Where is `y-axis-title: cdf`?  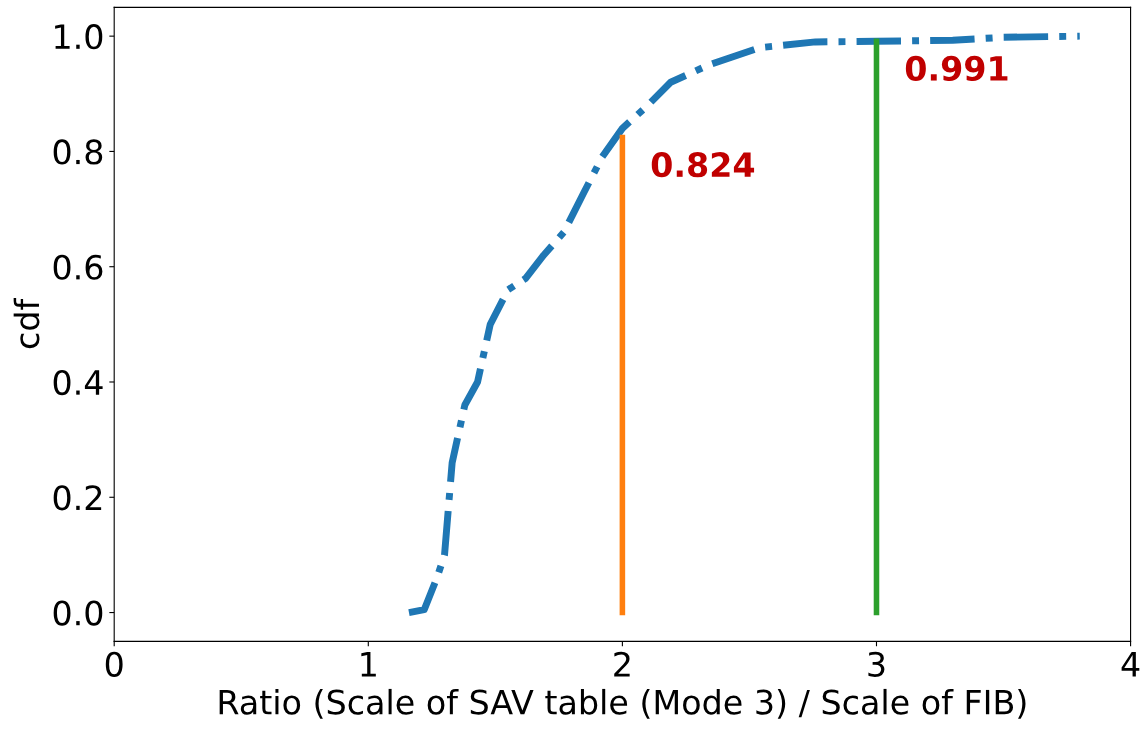 y-axis-title: cdf is located at coordinates (26, 323).